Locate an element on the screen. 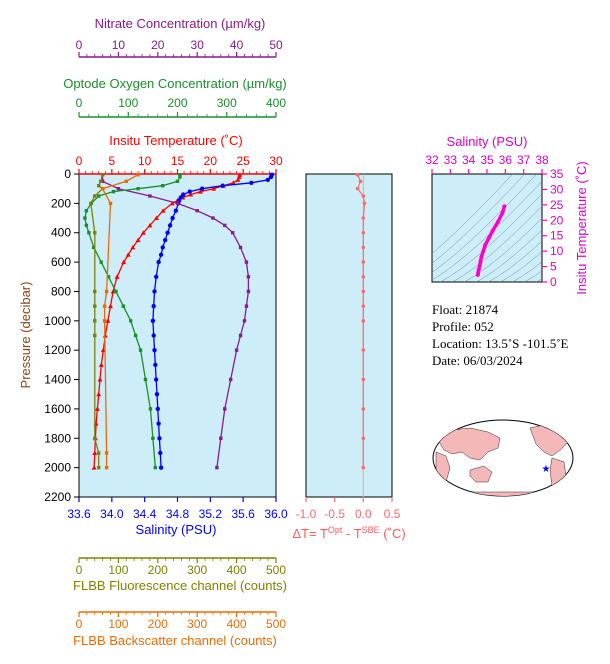 The width and height of the screenshot is (610, 664). ts-panel-background is located at coordinates (487, 228).